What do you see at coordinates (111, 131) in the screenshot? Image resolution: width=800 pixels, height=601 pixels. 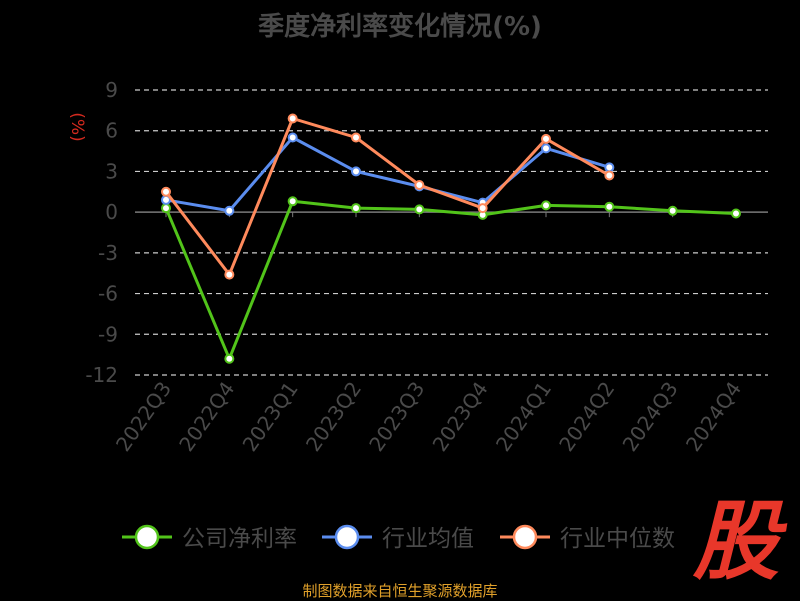 I see `y-tick-label: 6` at bounding box center [111, 131].